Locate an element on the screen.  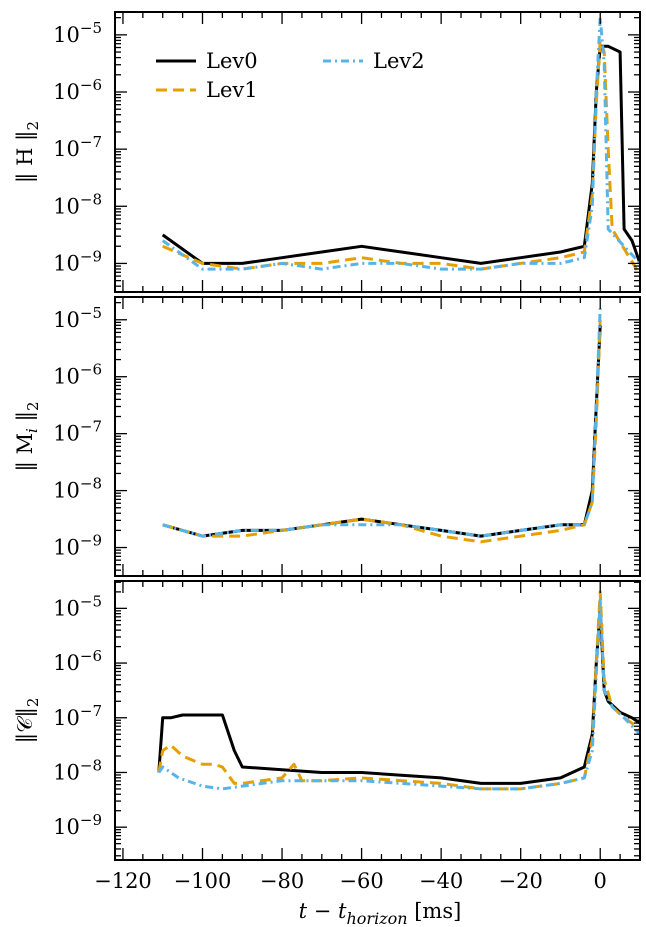
x-tick-label: 0 is located at coordinates (600, 881).